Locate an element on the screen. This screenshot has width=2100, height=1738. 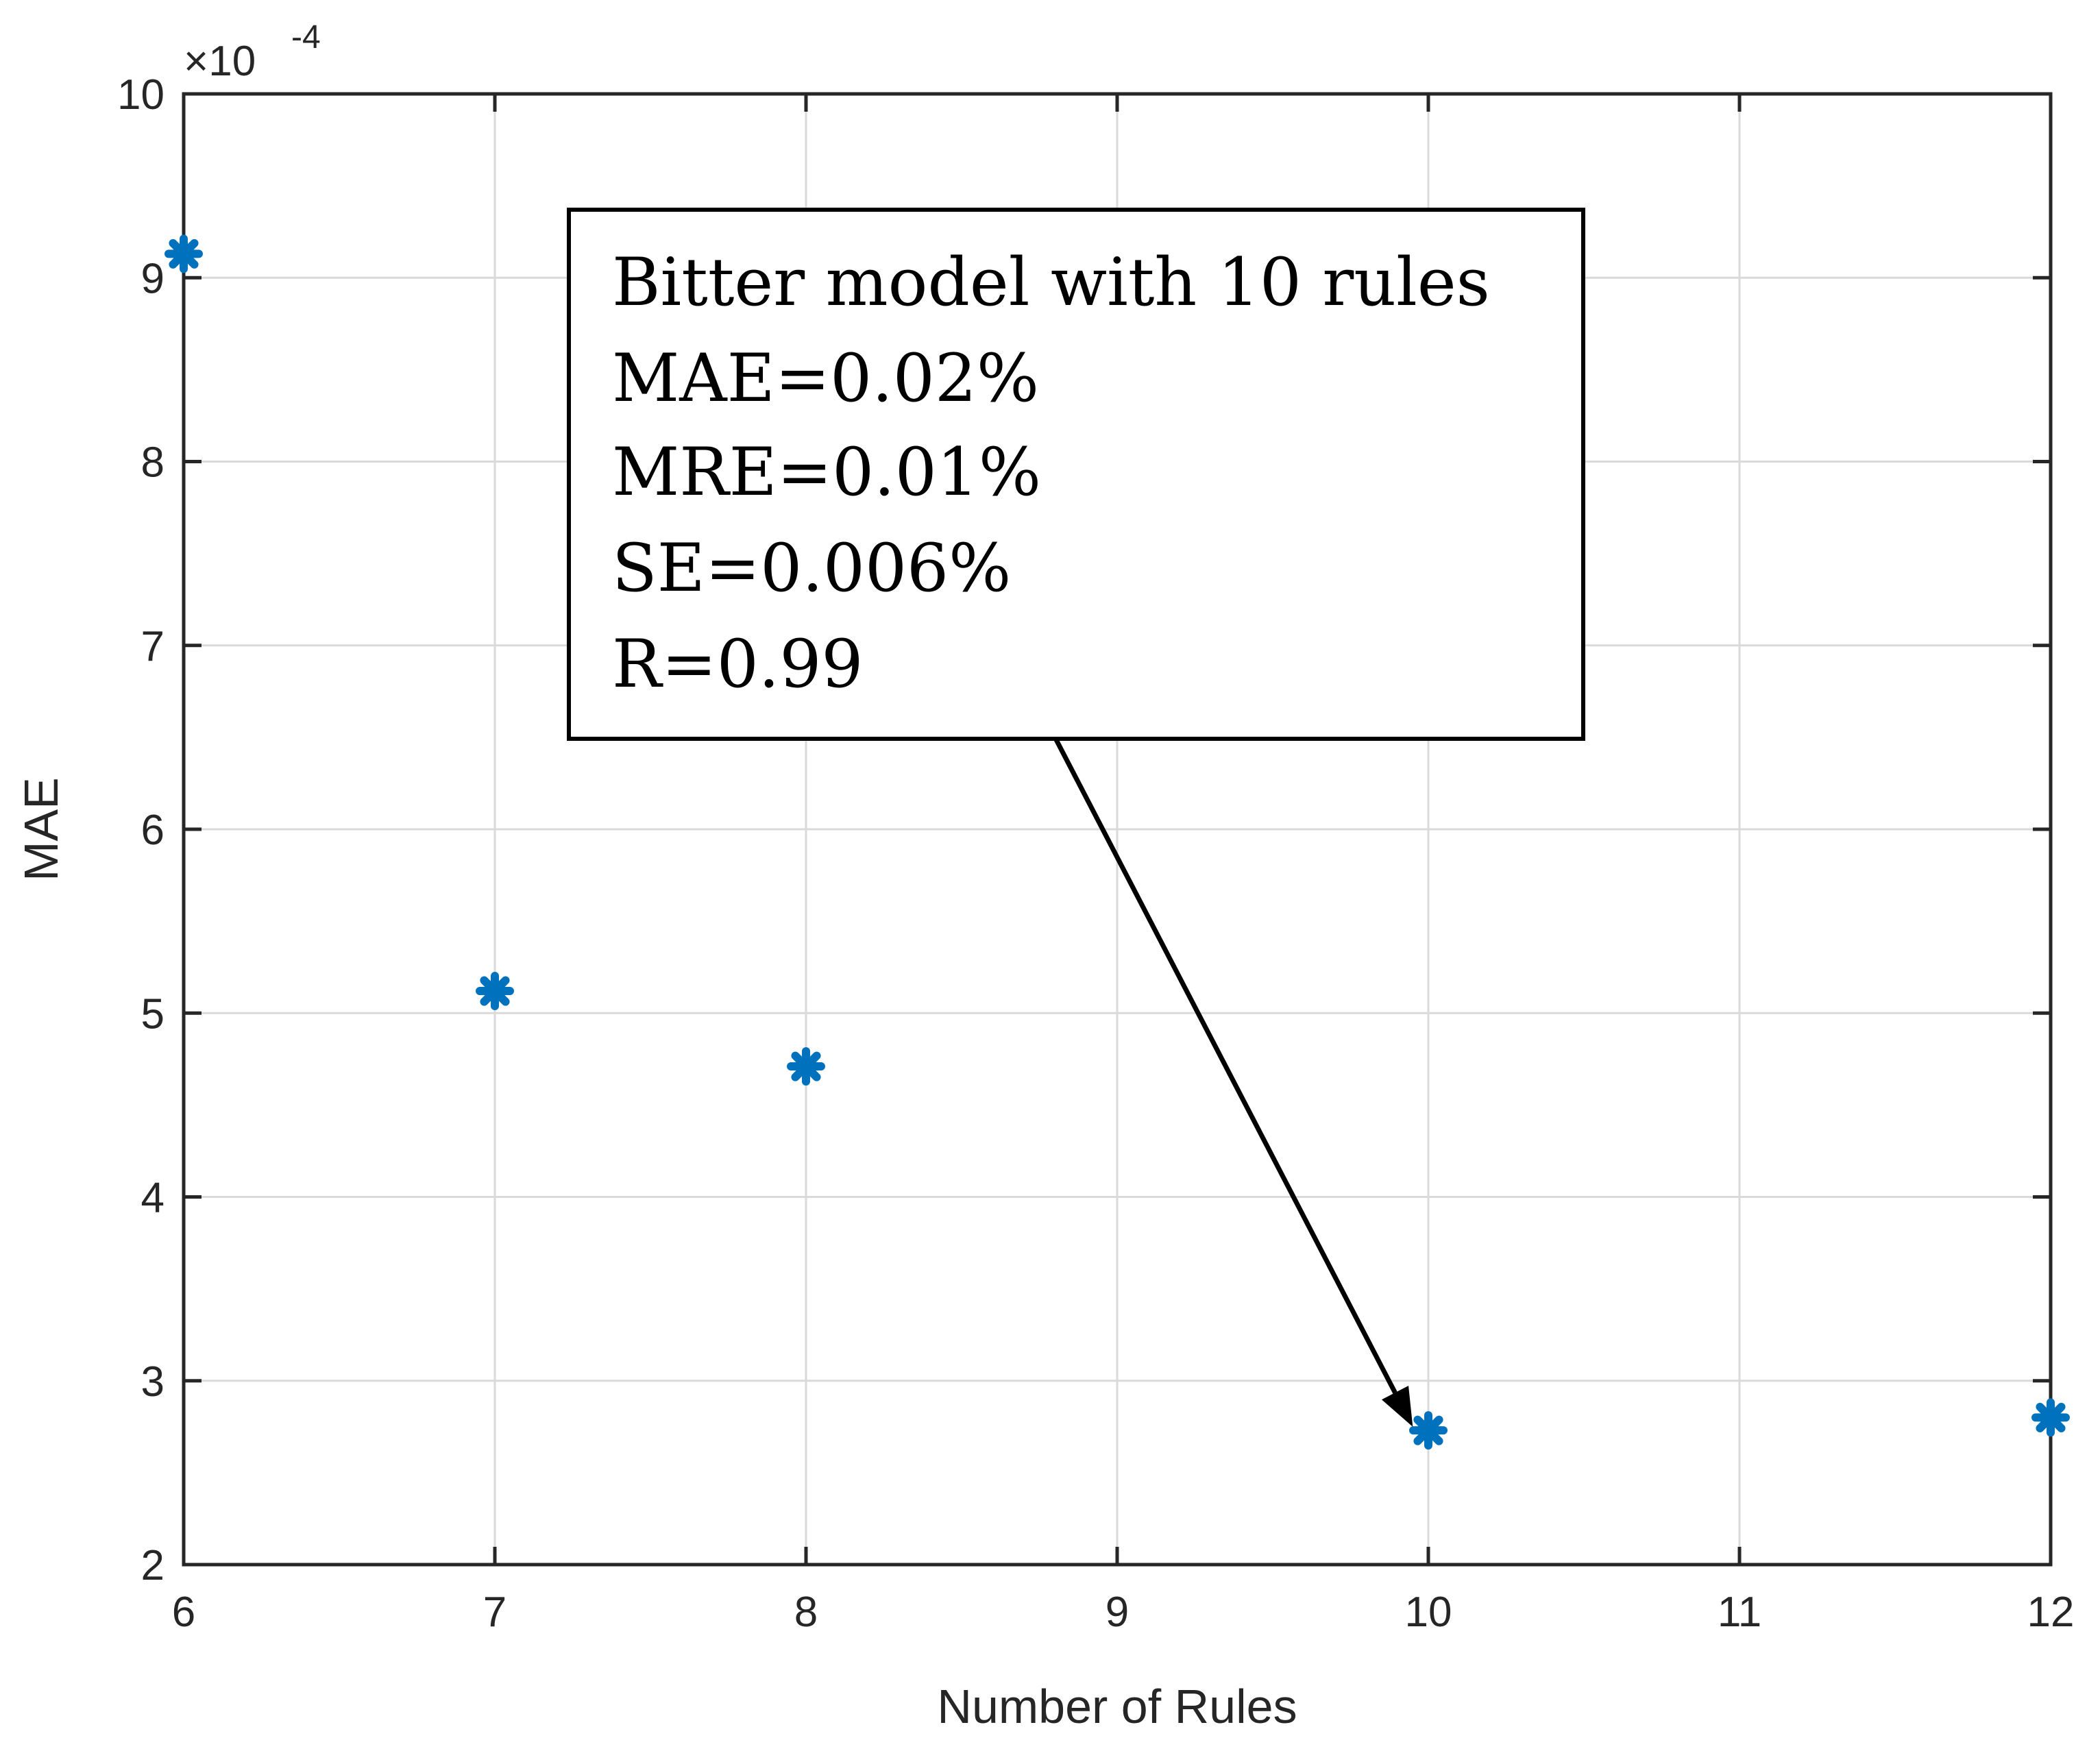
annotation-line-4: SE=0.006% is located at coordinates (812, 568).